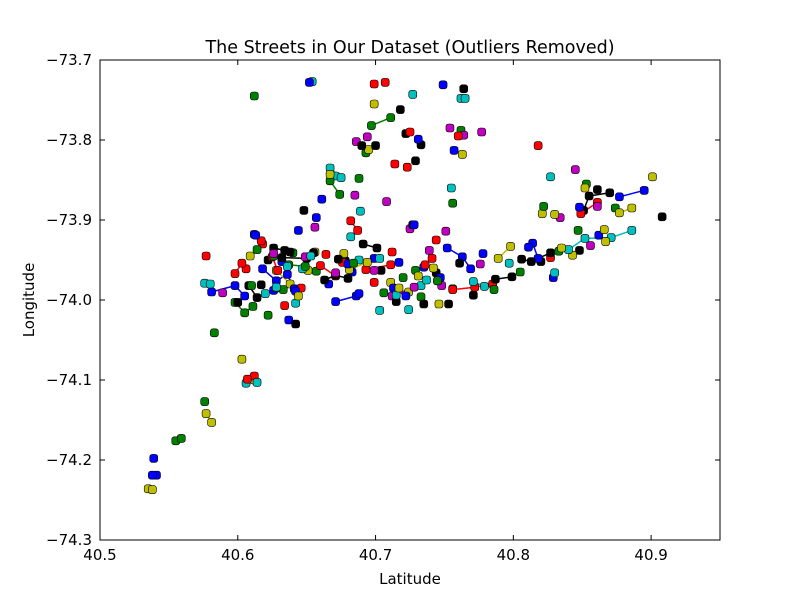 The height and width of the screenshot is (600, 800). I want to click on y-tick-label: −74.3, so click(69, 540).